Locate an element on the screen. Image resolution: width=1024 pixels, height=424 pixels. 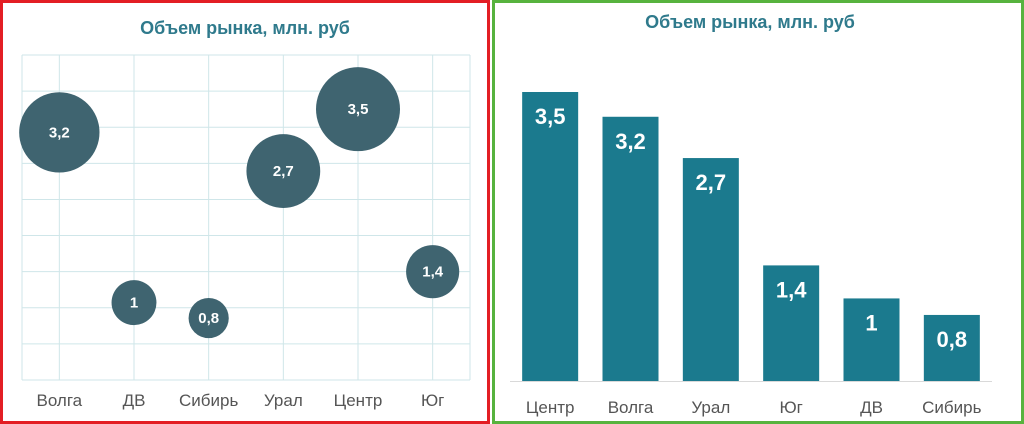
bar-data-label: 0,8 is located at coordinates (952, 339).